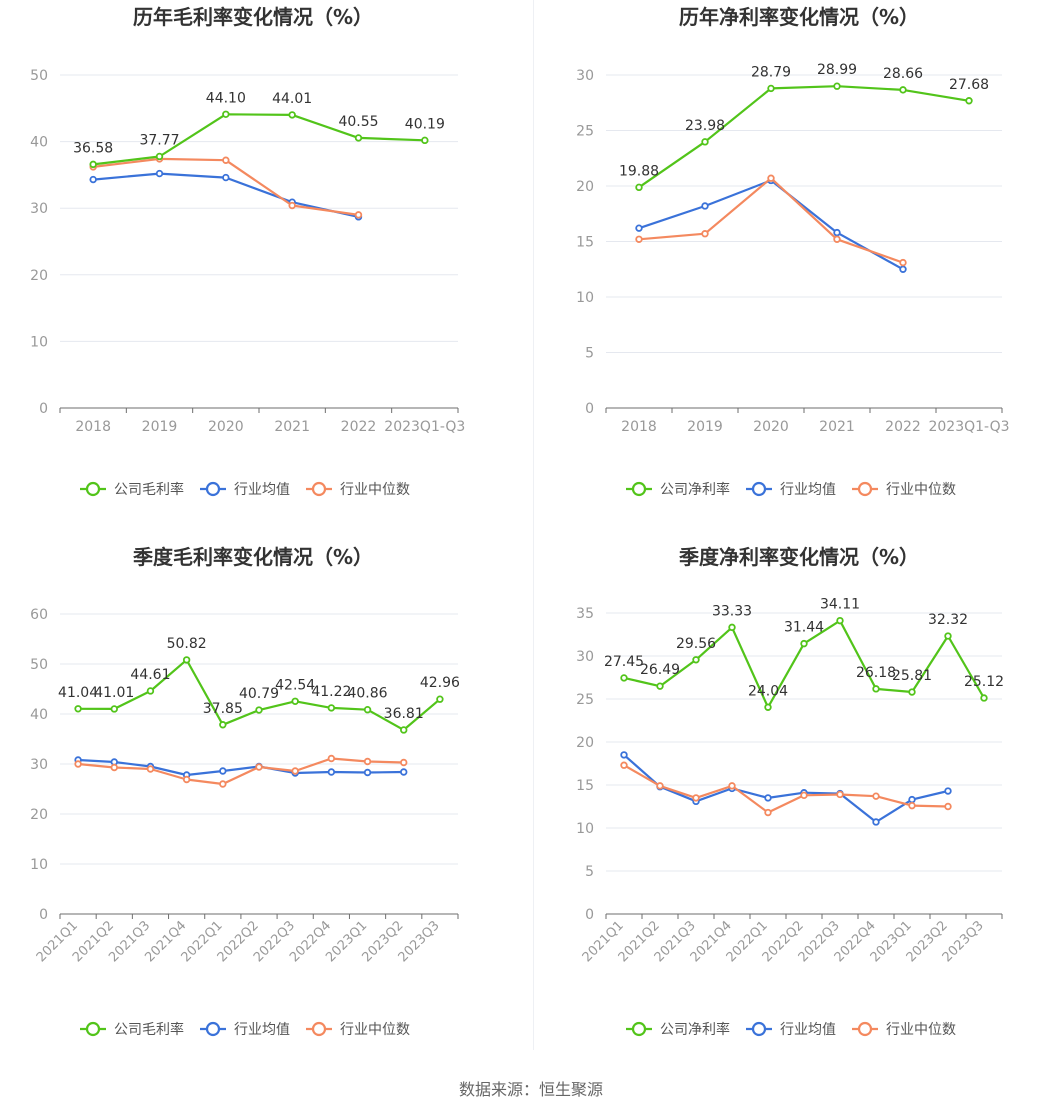 This screenshot has height=1113, width=1062. Describe the element at coordinates (639, 171) in the screenshot. I see `data-label: 19.88` at that location.